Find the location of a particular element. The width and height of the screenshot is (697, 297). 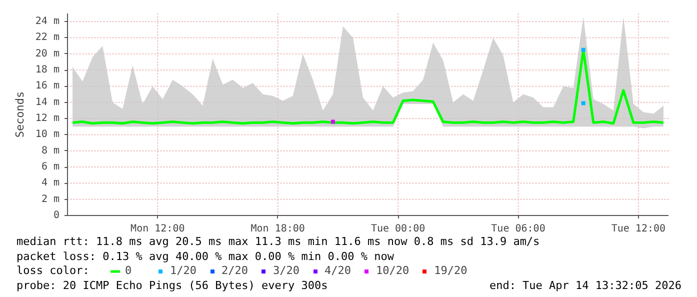

y-tick-label: 24 m is located at coordinates (47, 22).